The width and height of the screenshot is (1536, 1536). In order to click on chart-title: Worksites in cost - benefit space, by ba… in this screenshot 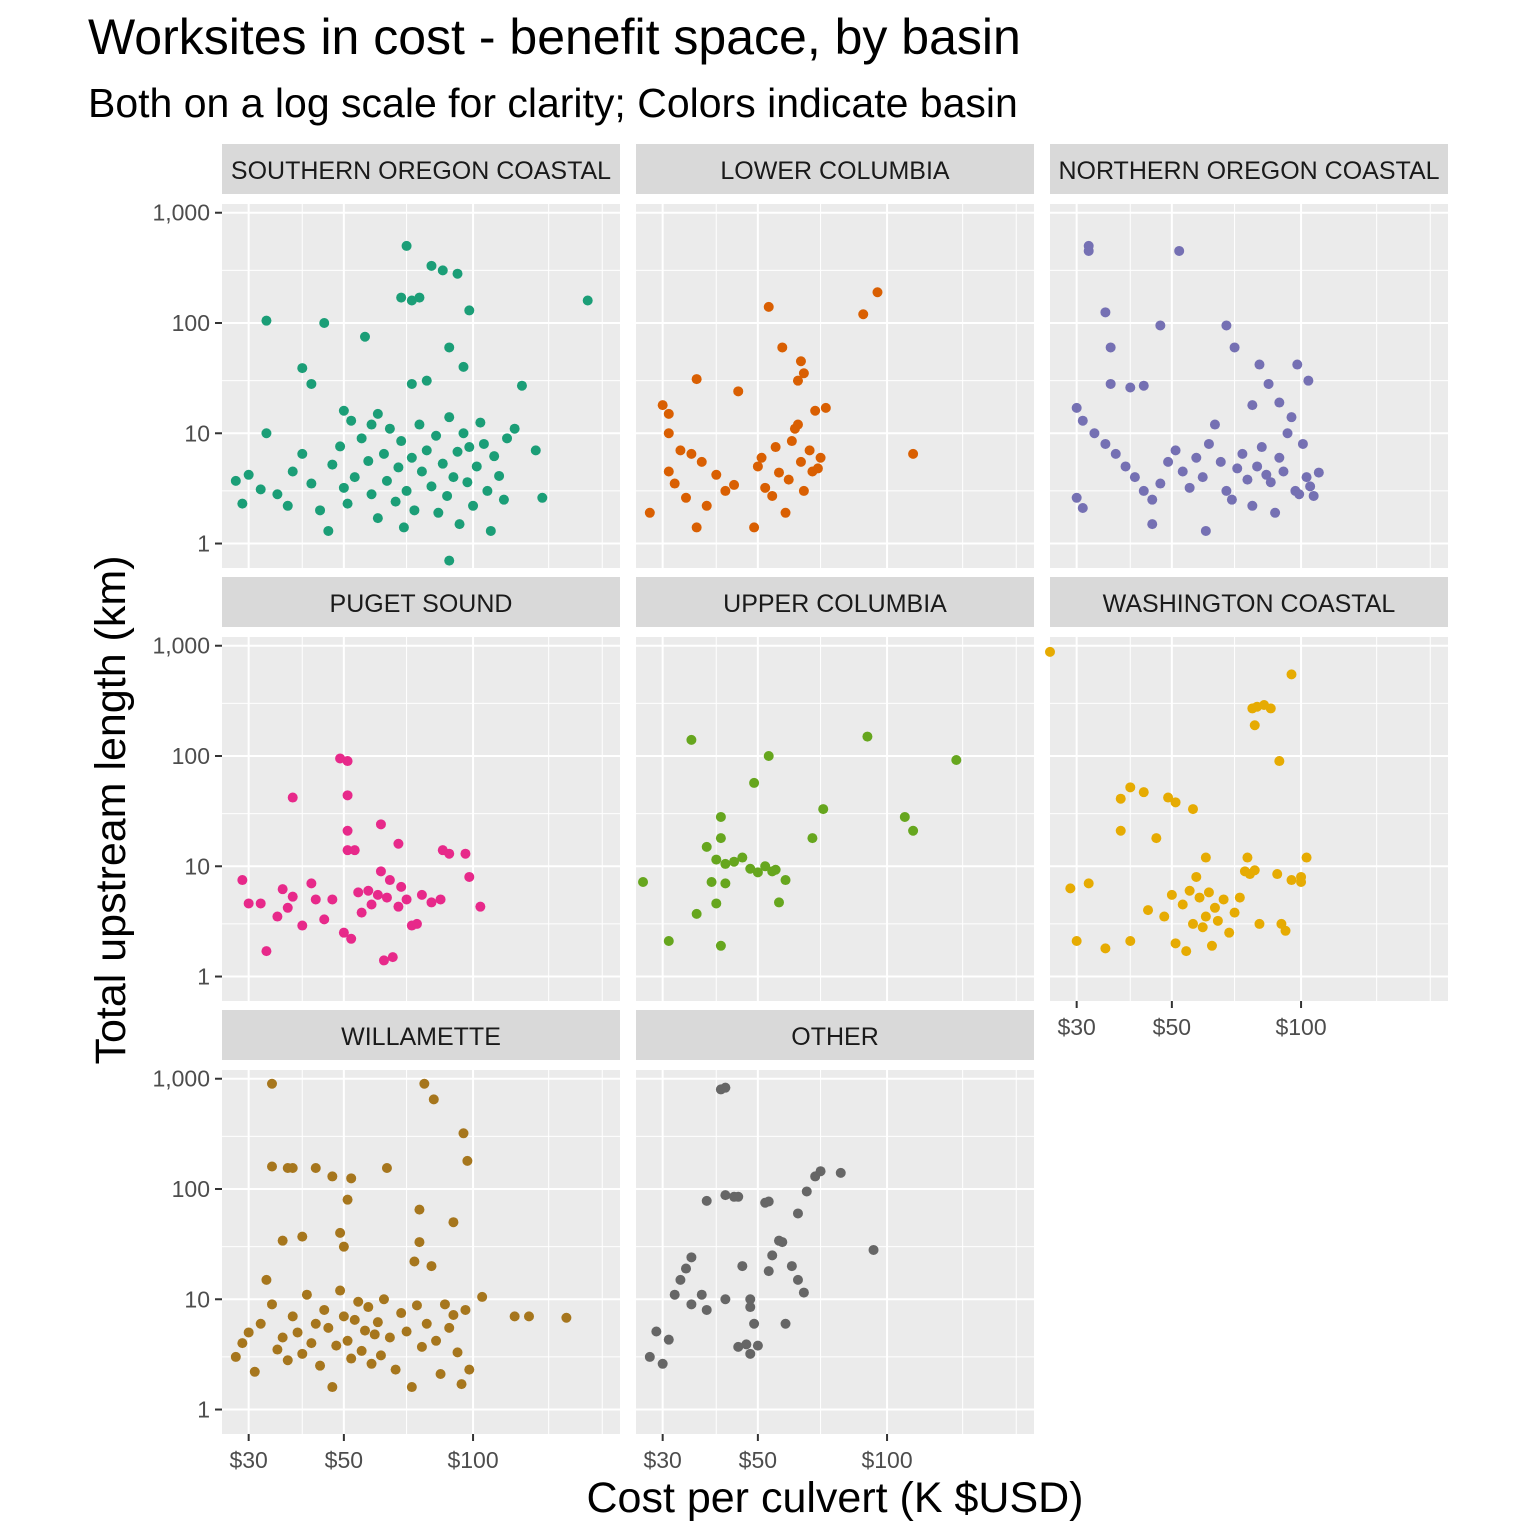, I will do `click(554, 37)`.